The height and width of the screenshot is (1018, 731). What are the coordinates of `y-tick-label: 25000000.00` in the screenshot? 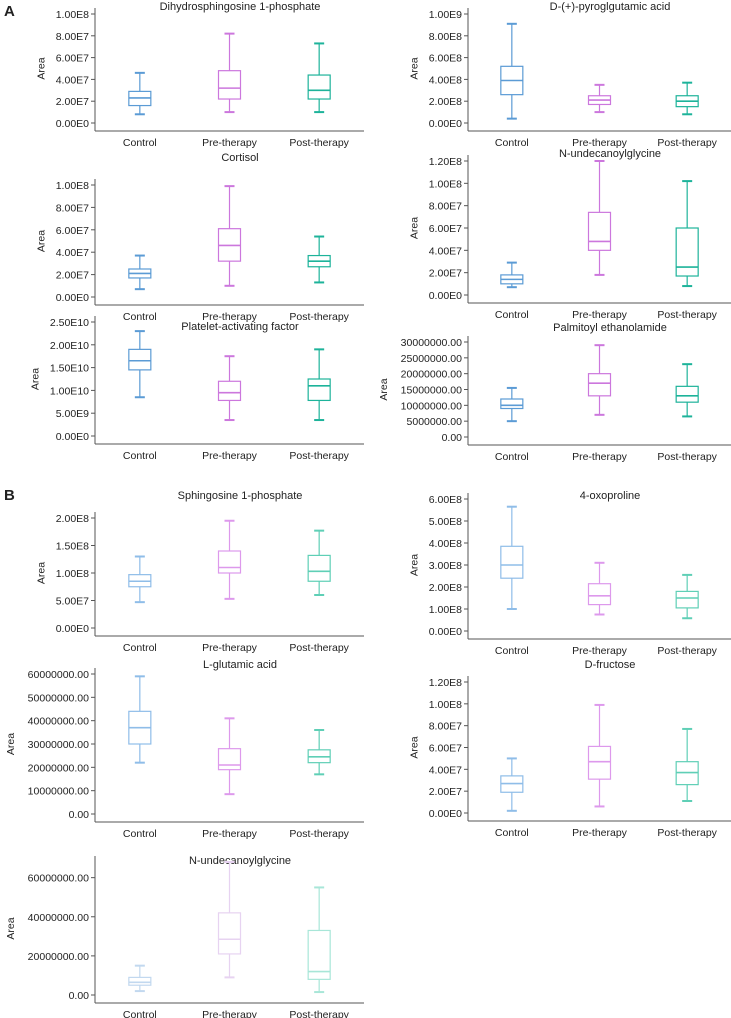 It's located at (431, 359).